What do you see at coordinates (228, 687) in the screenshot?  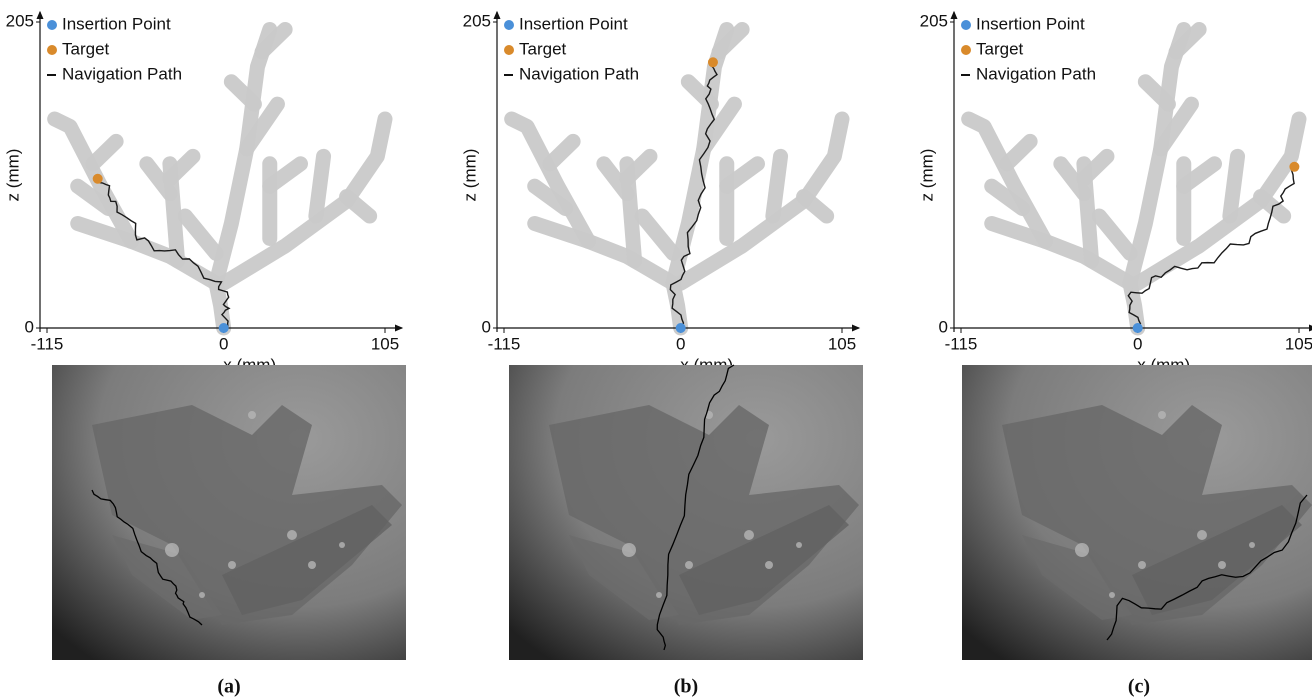 I see `caption: (a)` at bounding box center [228, 687].